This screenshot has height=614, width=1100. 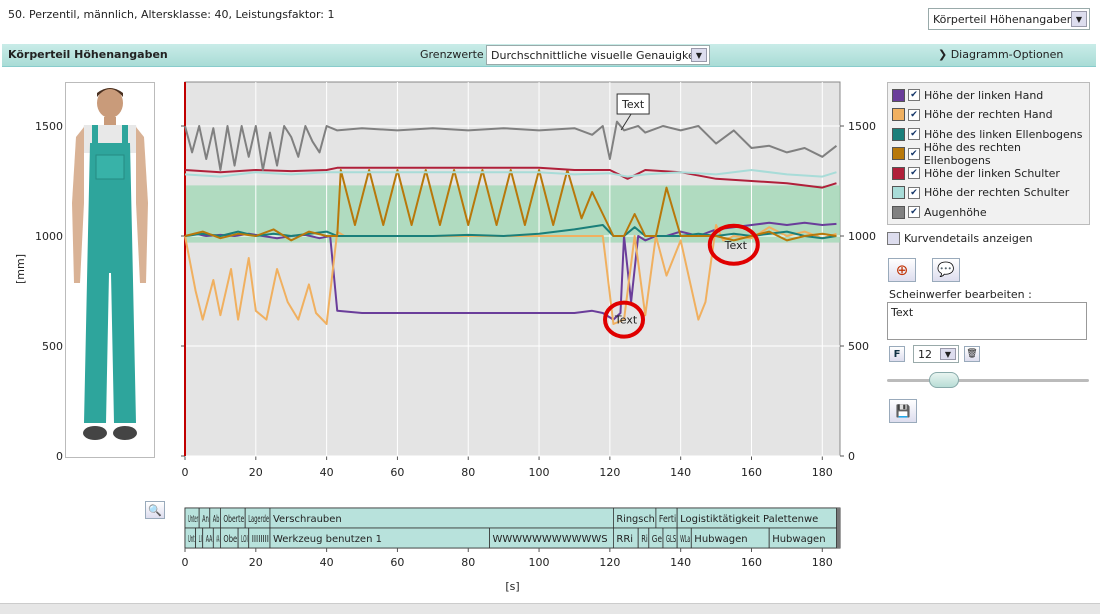 What do you see at coordinates (987, 321) in the screenshot?
I see `scheinwerfer-text-input: Text` at bounding box center [987, 321].